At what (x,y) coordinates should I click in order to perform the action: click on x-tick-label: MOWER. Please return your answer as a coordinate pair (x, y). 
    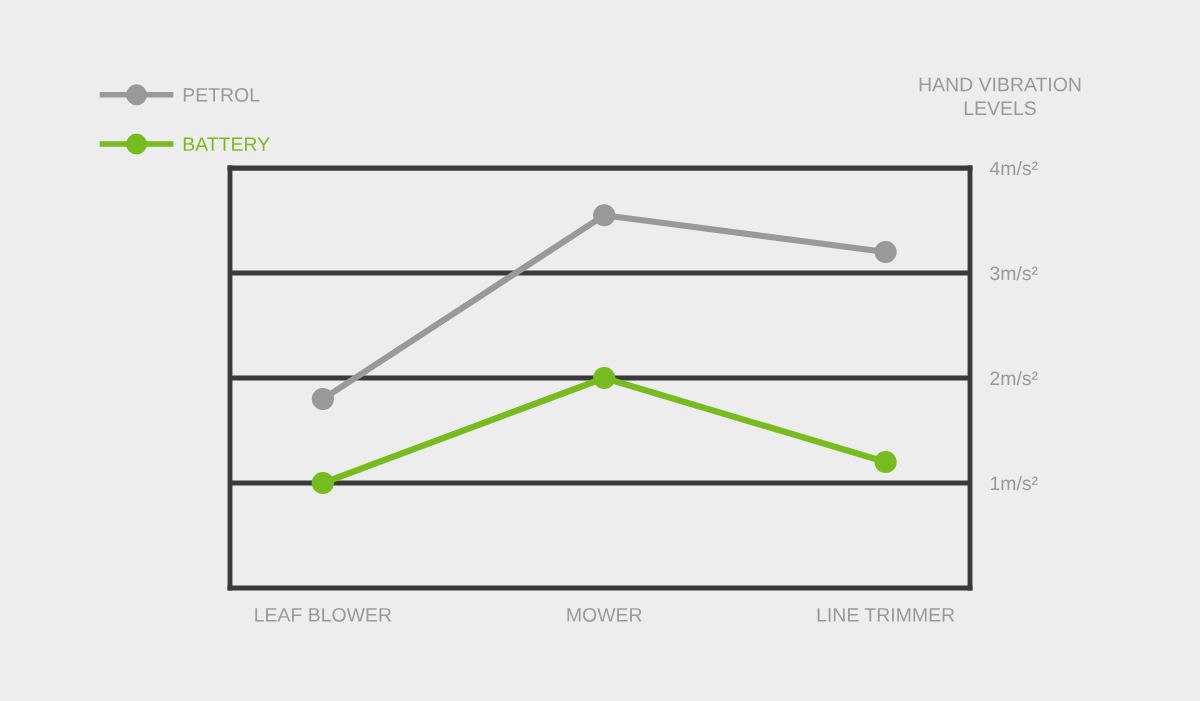
    Looking at the image, I should click on (604, 614).